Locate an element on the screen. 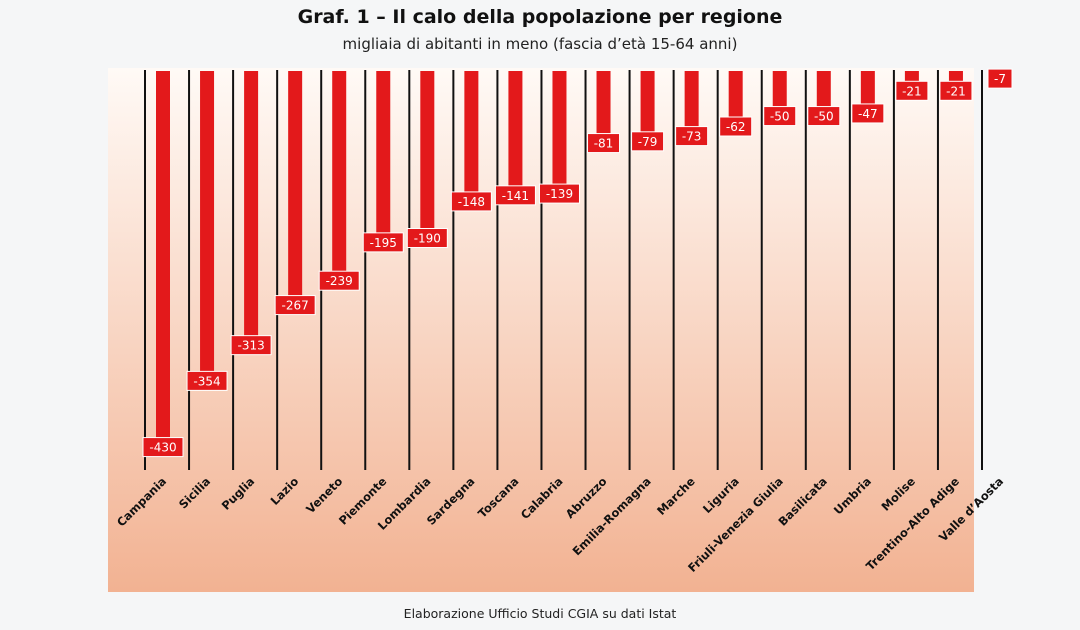 The height and width of the screenshot is (630, 1080). bar-umbria is located at coordinates (867, 91).